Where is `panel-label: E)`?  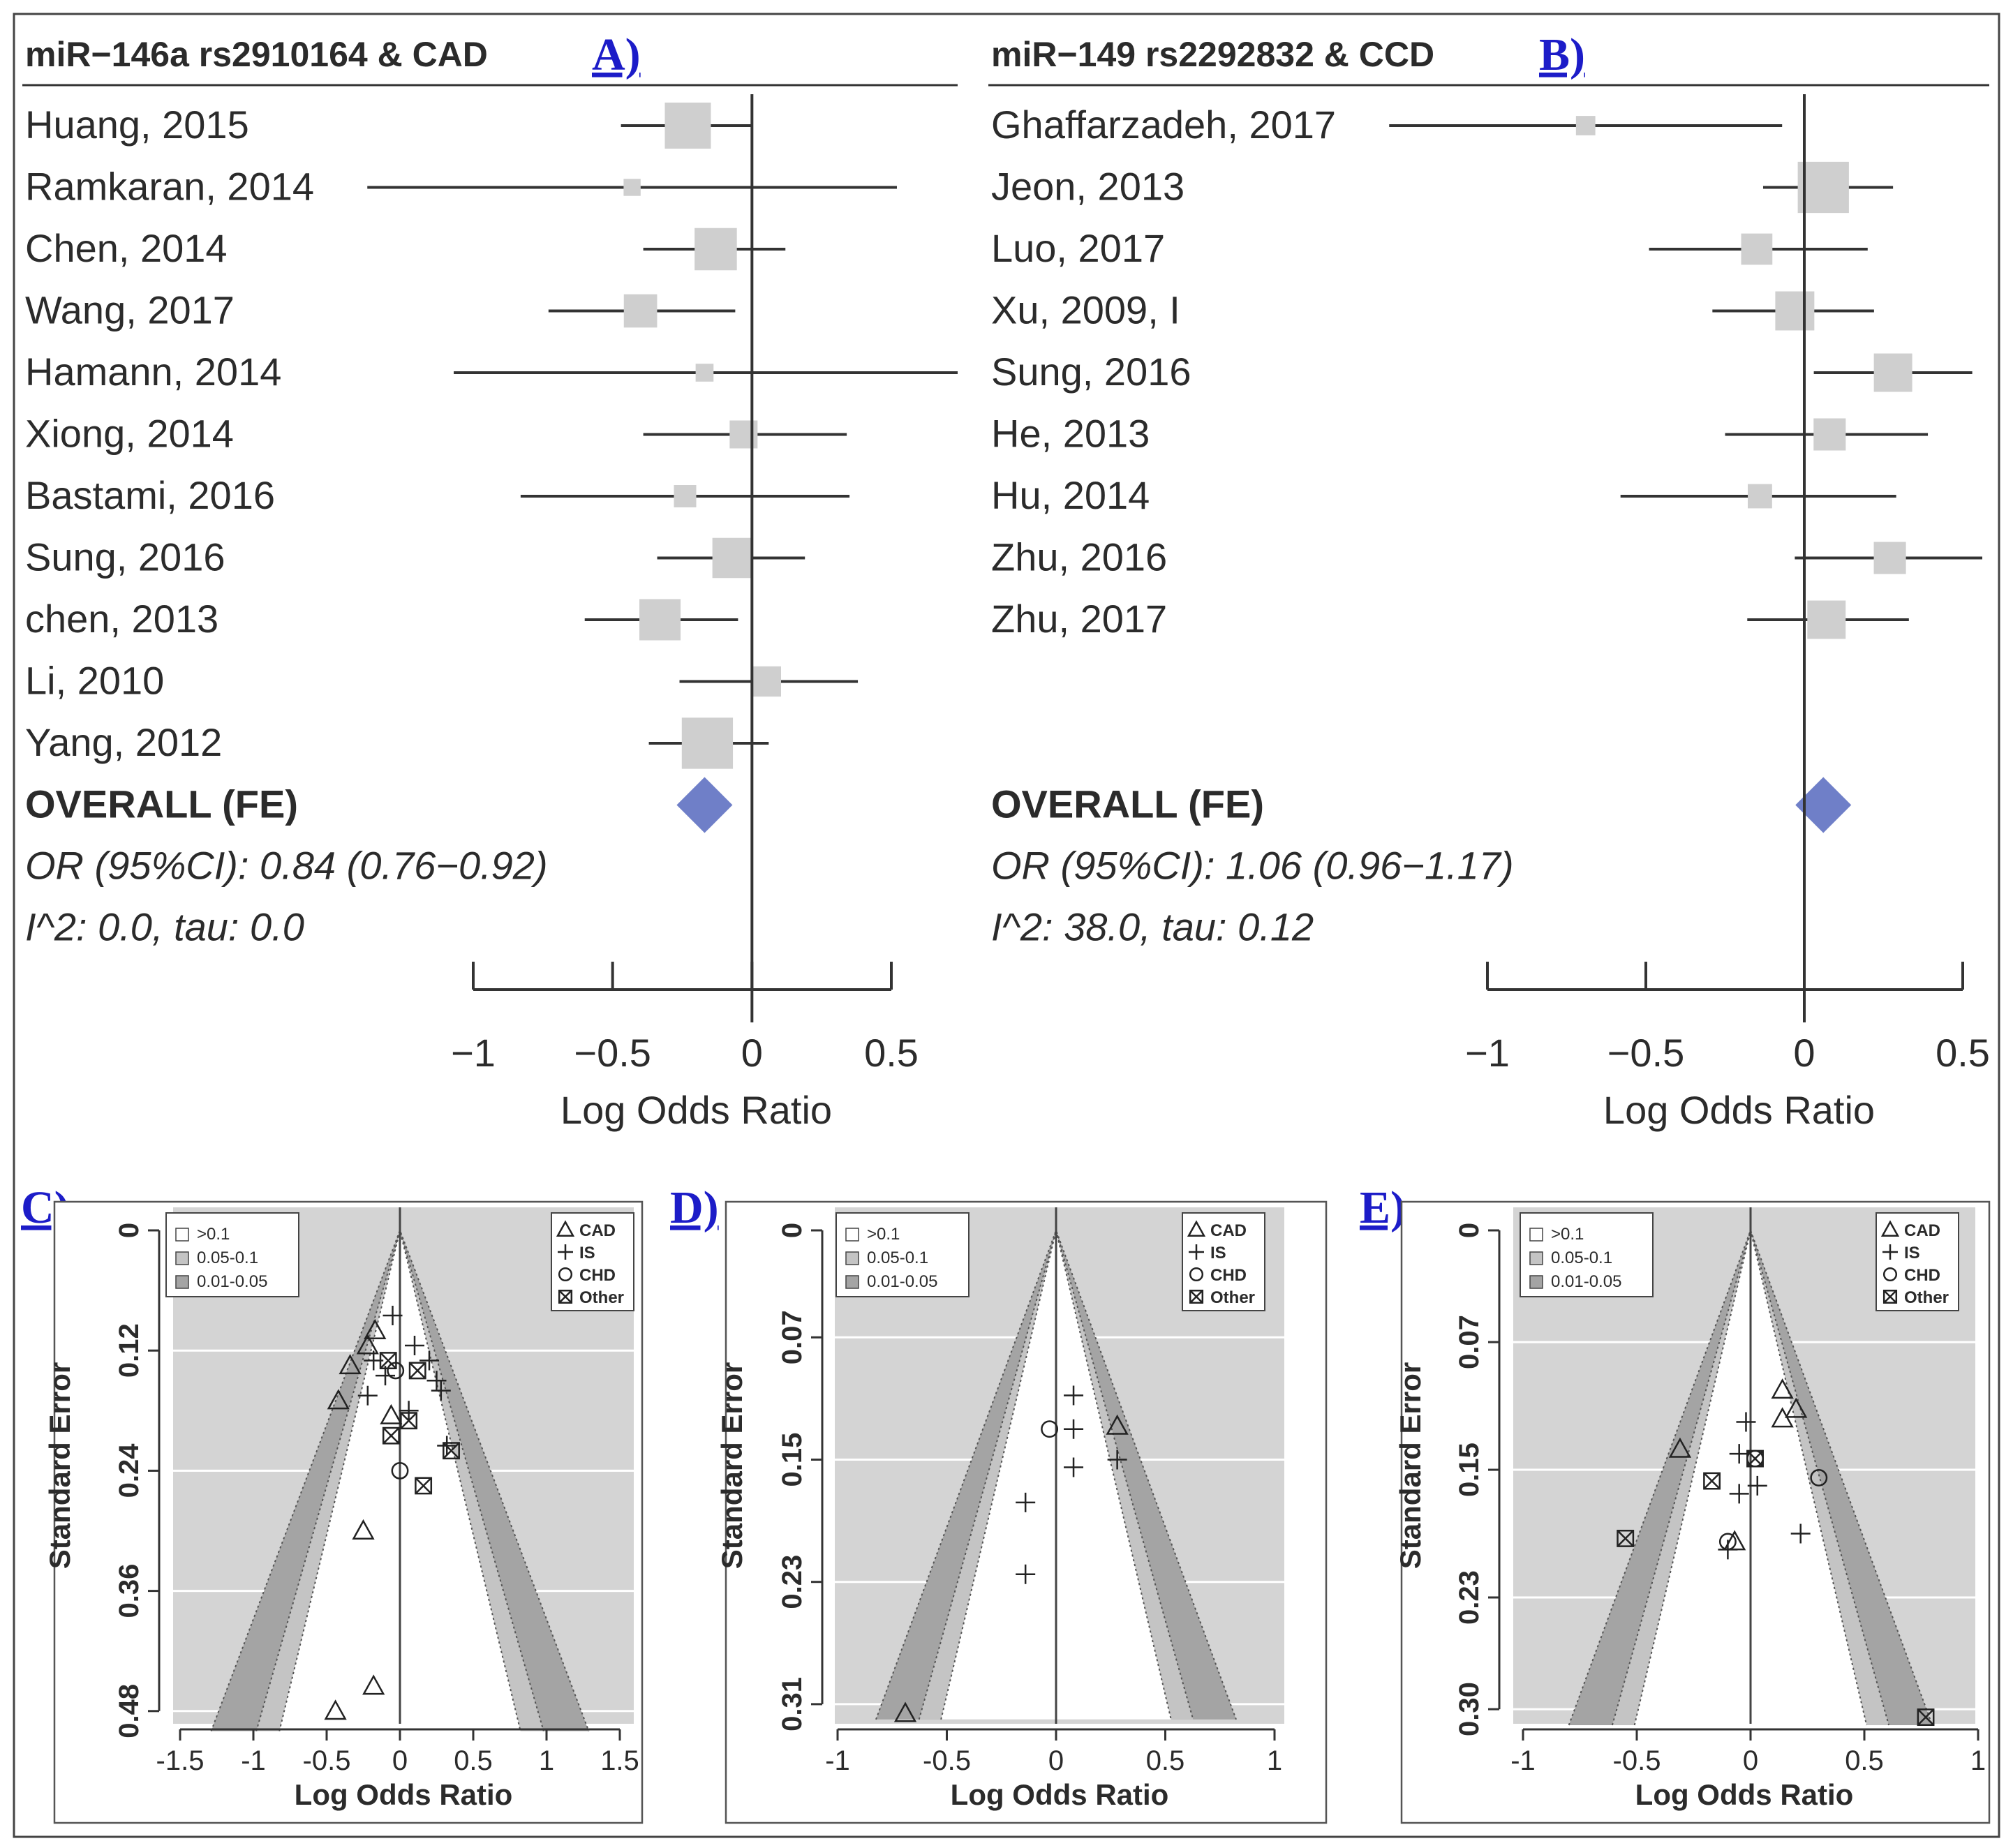 panel-label: E) is located at coordinates (1383, 1207).